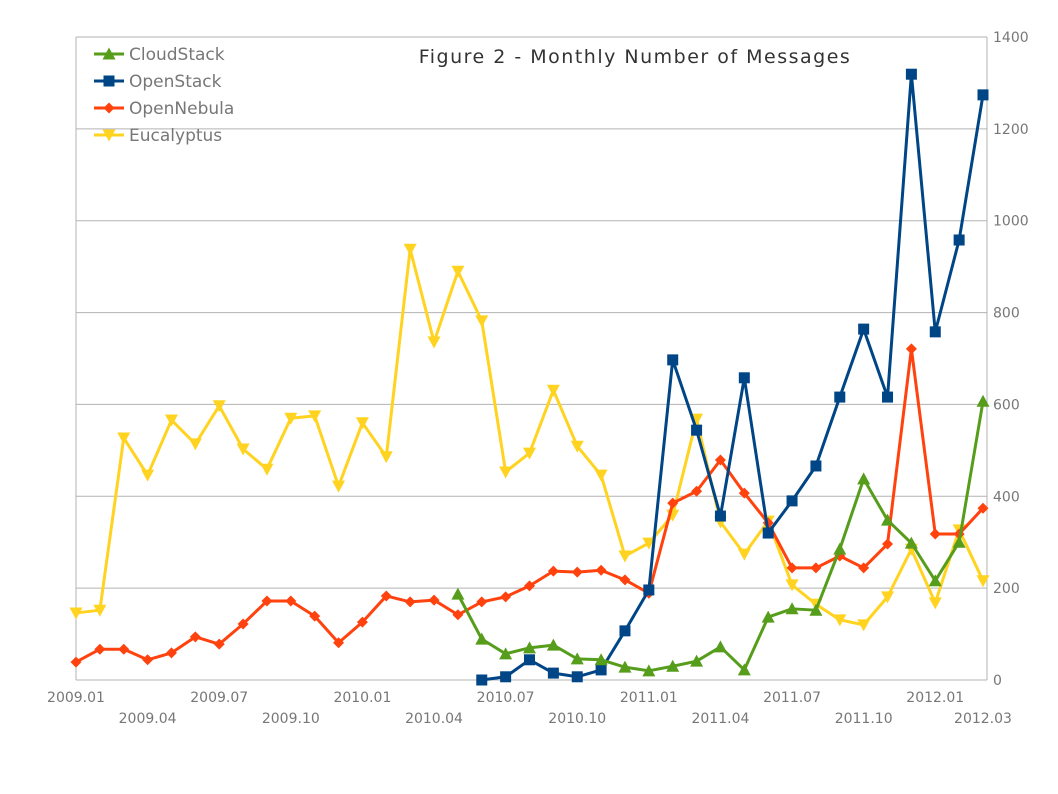 This screenshot has width=1058, height=794. What do you see at coordinates (164, 95) in the screenshot?
I see `legend: CloudStack OpenStack OpenNebula Eucalyptus` at bounding box center [164, 95].